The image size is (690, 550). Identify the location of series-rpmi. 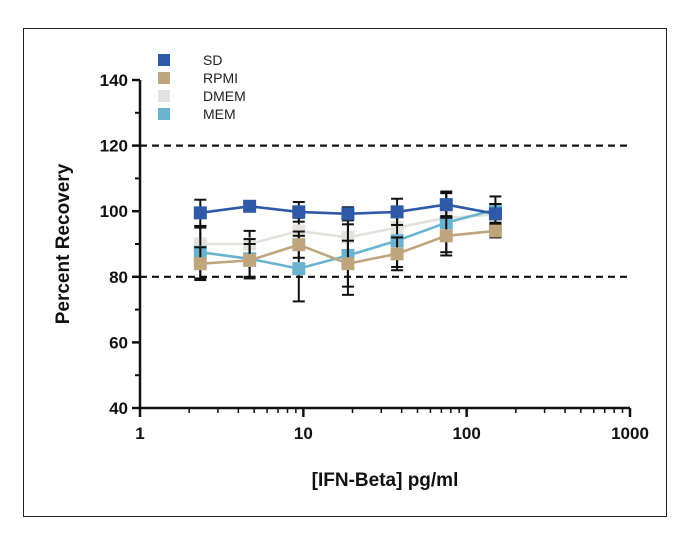
(347, 251).